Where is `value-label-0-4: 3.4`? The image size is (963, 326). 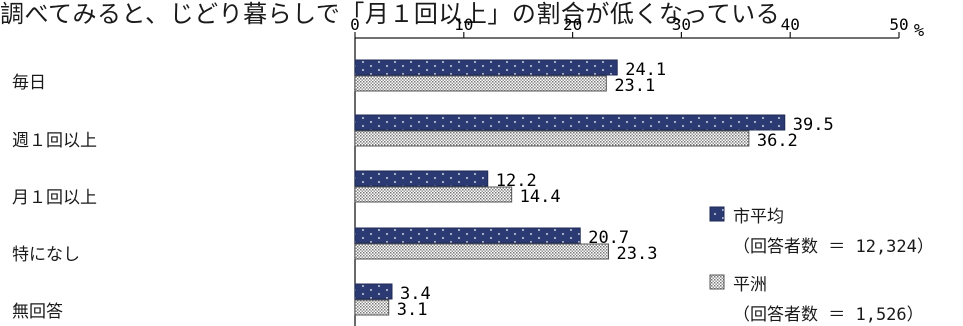
value-label-0-4: 3.4 is located at coordinates (415, 294).